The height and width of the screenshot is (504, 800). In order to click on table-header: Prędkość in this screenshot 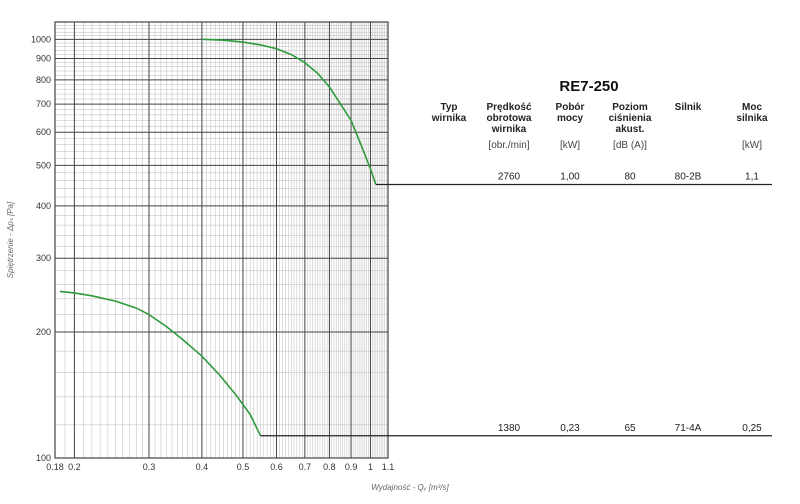, I will do `click(508, 107)`.